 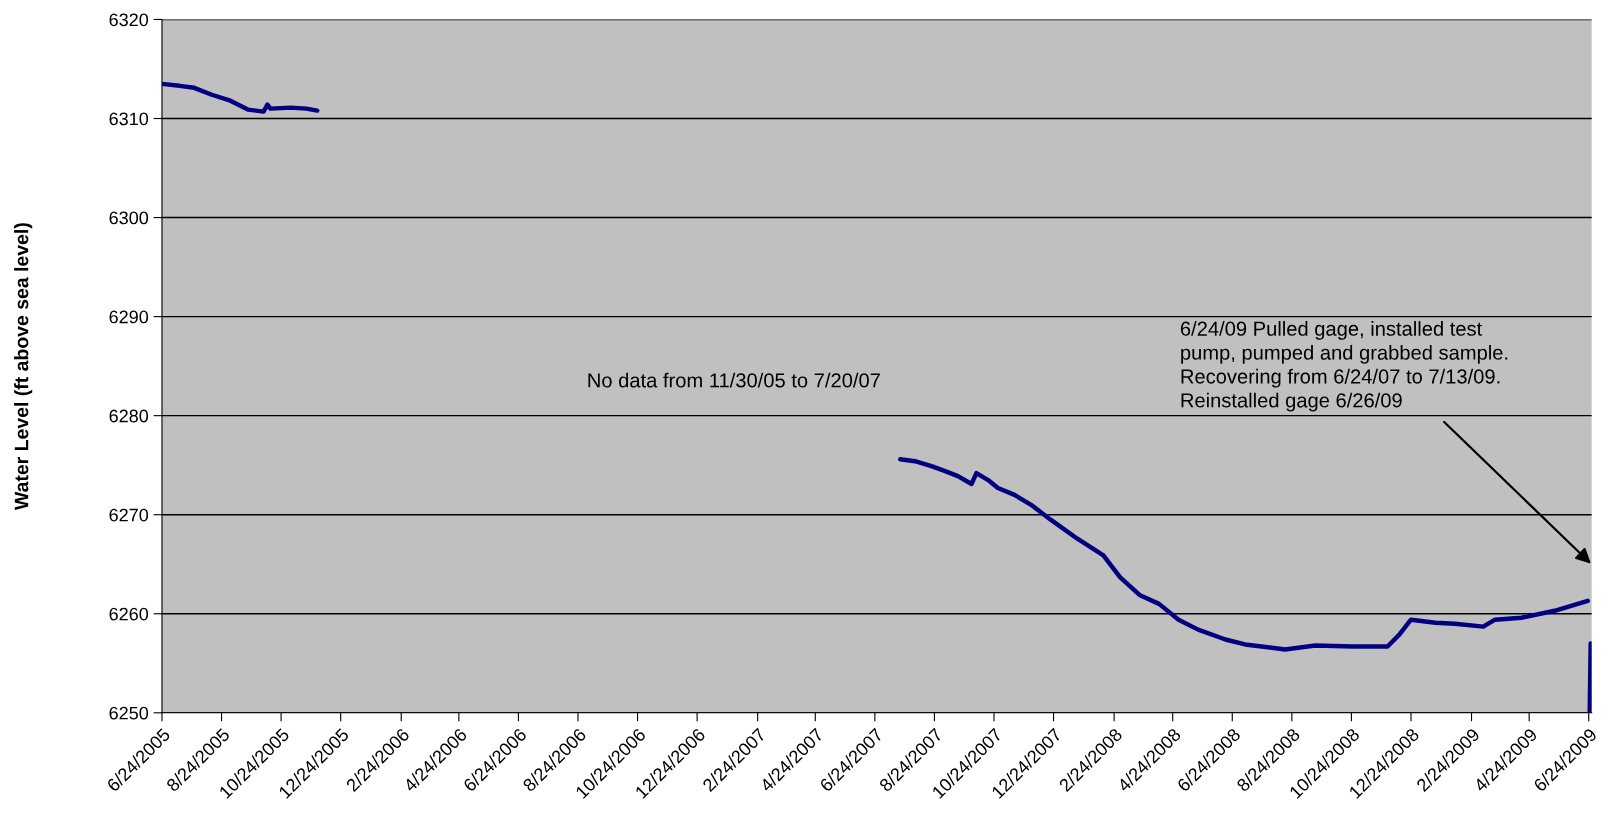 What do you see at coordinates (129, 20) in the screenshot?
I see `y-tick-label: 6320` at bounding box center [129, 20].